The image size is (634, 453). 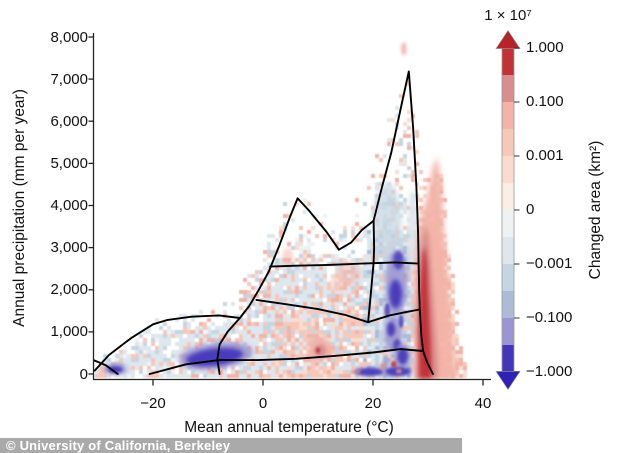 I want to click on salmon-blob-dot, so click(x=318, y=350).